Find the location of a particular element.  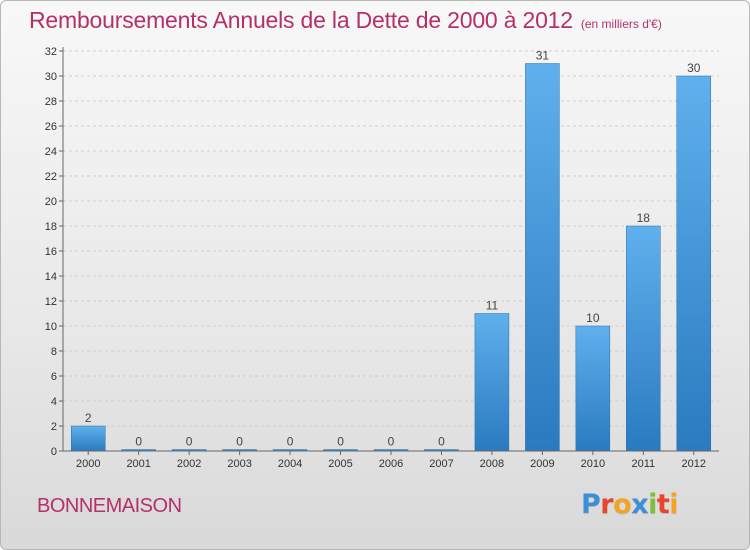

y-tick-label: 18 is located at coordinates (51, 227).